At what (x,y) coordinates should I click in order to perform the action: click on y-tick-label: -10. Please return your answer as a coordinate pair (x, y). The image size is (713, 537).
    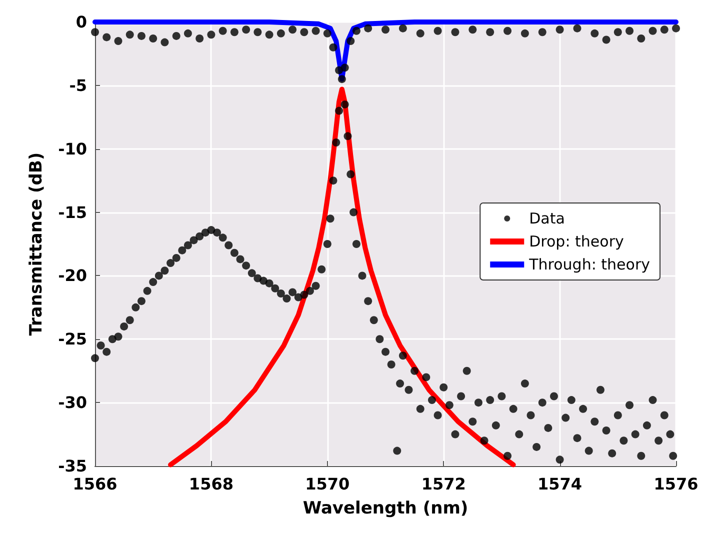
    Looking at the image, I should click on (72, 148).